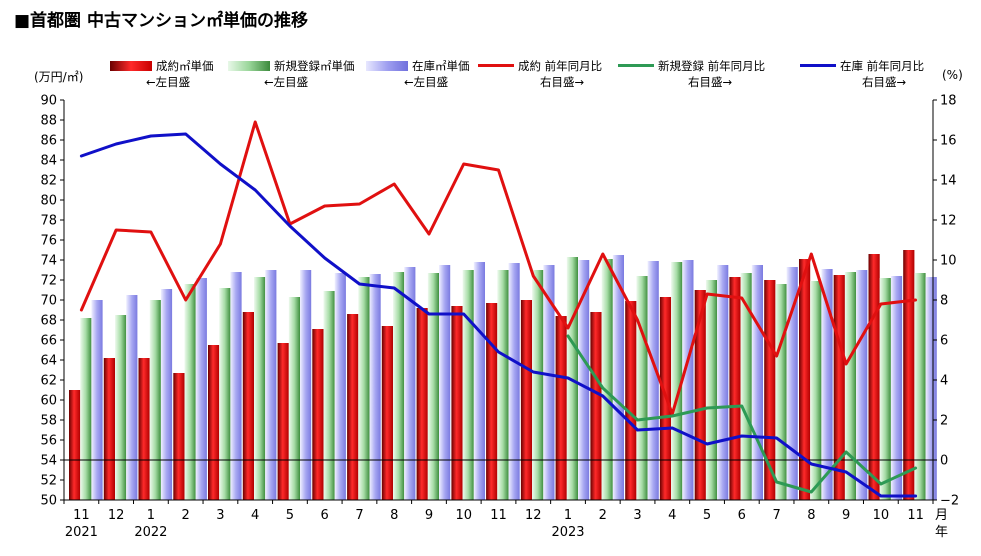  What do you see at coordinates (948, 261) in the screenshot?
I see `right-tick-label: 10` at bounding box center [948, 261].